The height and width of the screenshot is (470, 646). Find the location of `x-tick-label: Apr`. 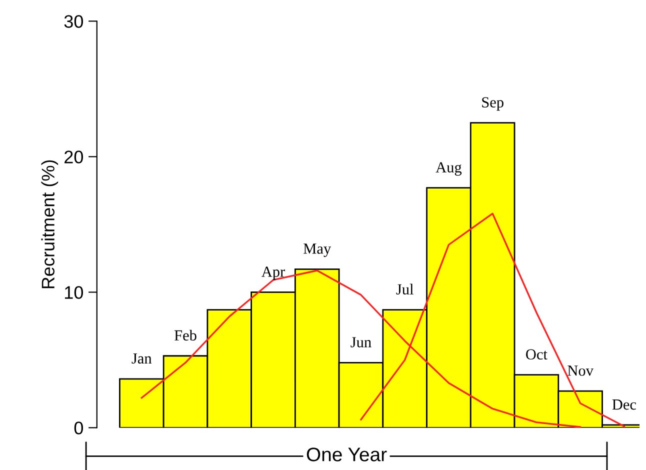

x-tick-label: Apr is located at coordinates (273, 273).